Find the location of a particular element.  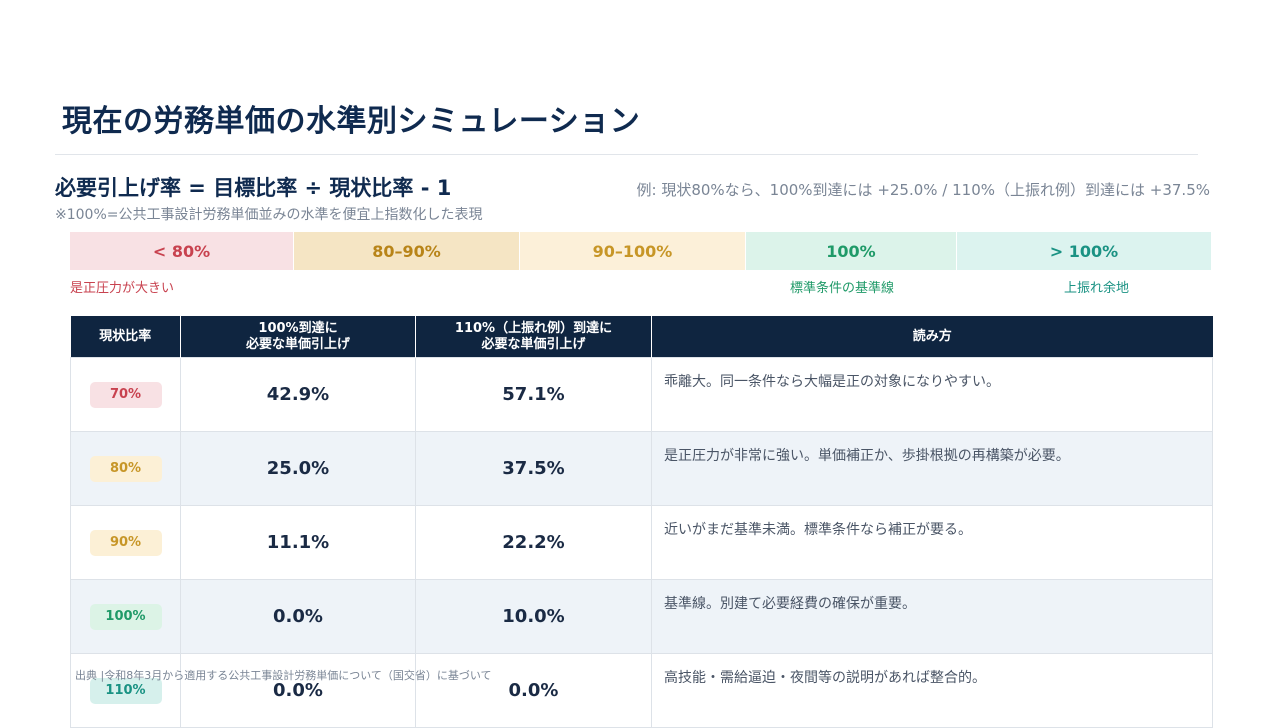

note-text: ※100%=公共工事設計労務単価並みの水準を便宜上指数化した表現 is located at coordinates (269, 215).